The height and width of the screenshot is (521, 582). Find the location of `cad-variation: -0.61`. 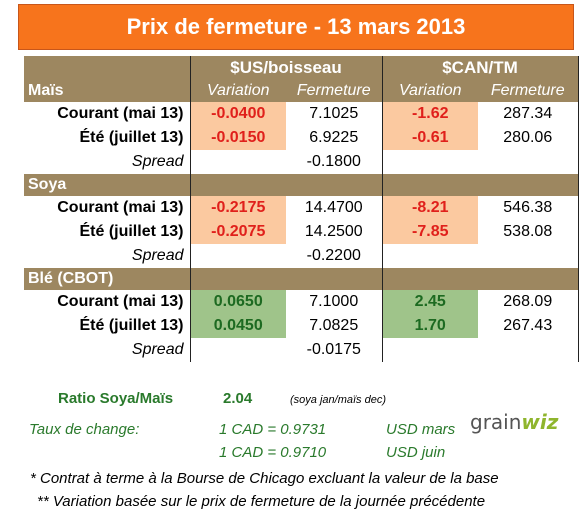

cad-variation: -0.61 is located at coordinates (429, 138).